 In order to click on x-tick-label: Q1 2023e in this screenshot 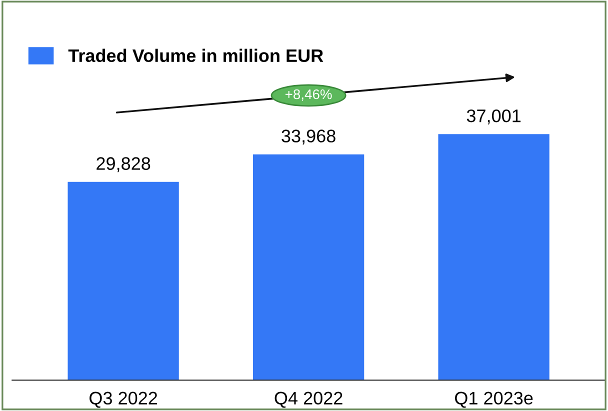, I will do `click(494, 400)`.